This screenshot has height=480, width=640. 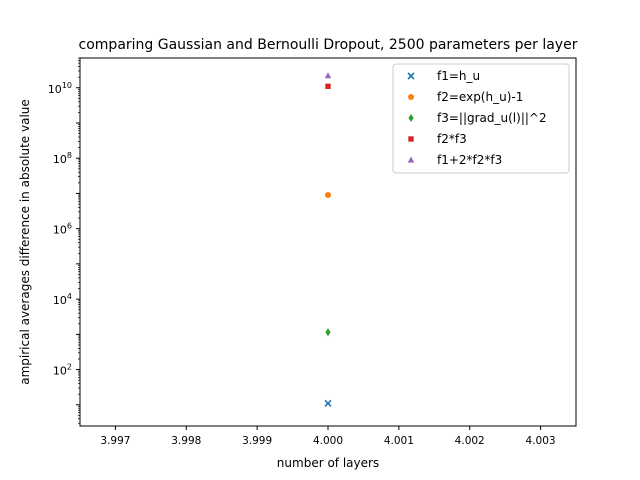 I want to click on y-tick-label: 10⁴, so click(x=62, y=299).